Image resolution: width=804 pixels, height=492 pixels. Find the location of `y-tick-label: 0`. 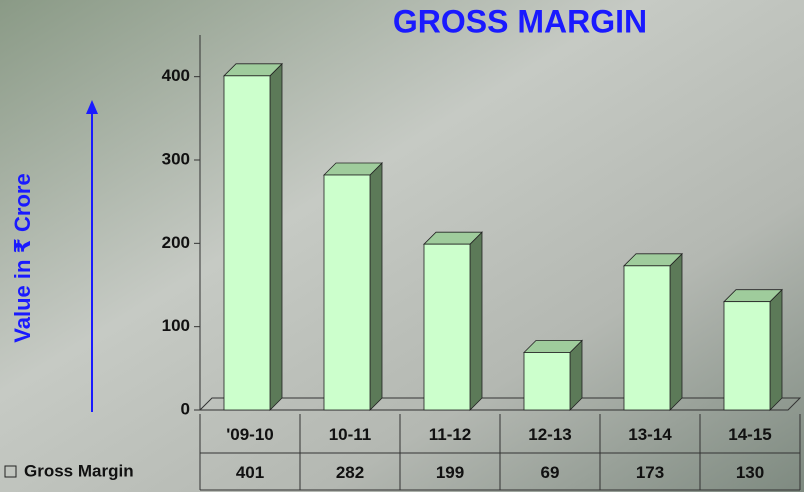

y-tick-label: 0 is located at coordinates (185, 408).